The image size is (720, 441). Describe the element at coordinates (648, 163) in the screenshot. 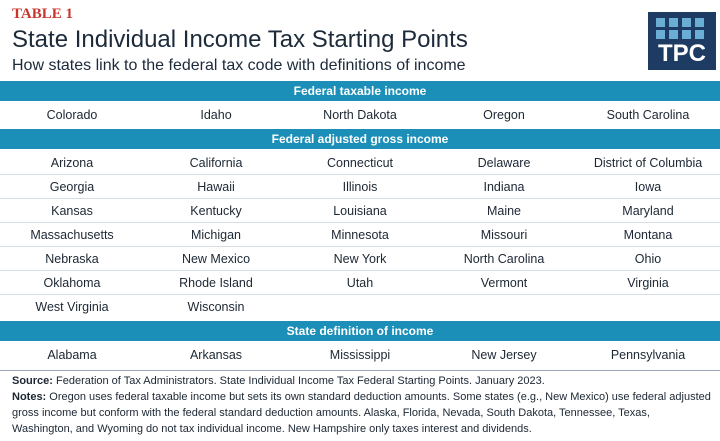

I see `cell: District of Columbia` at that location.